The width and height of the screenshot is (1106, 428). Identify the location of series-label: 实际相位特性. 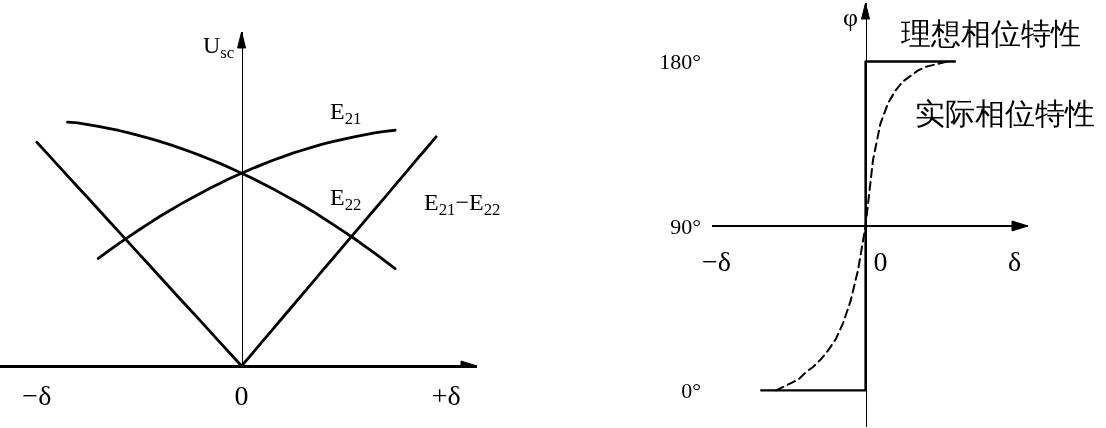
(1005, 113).